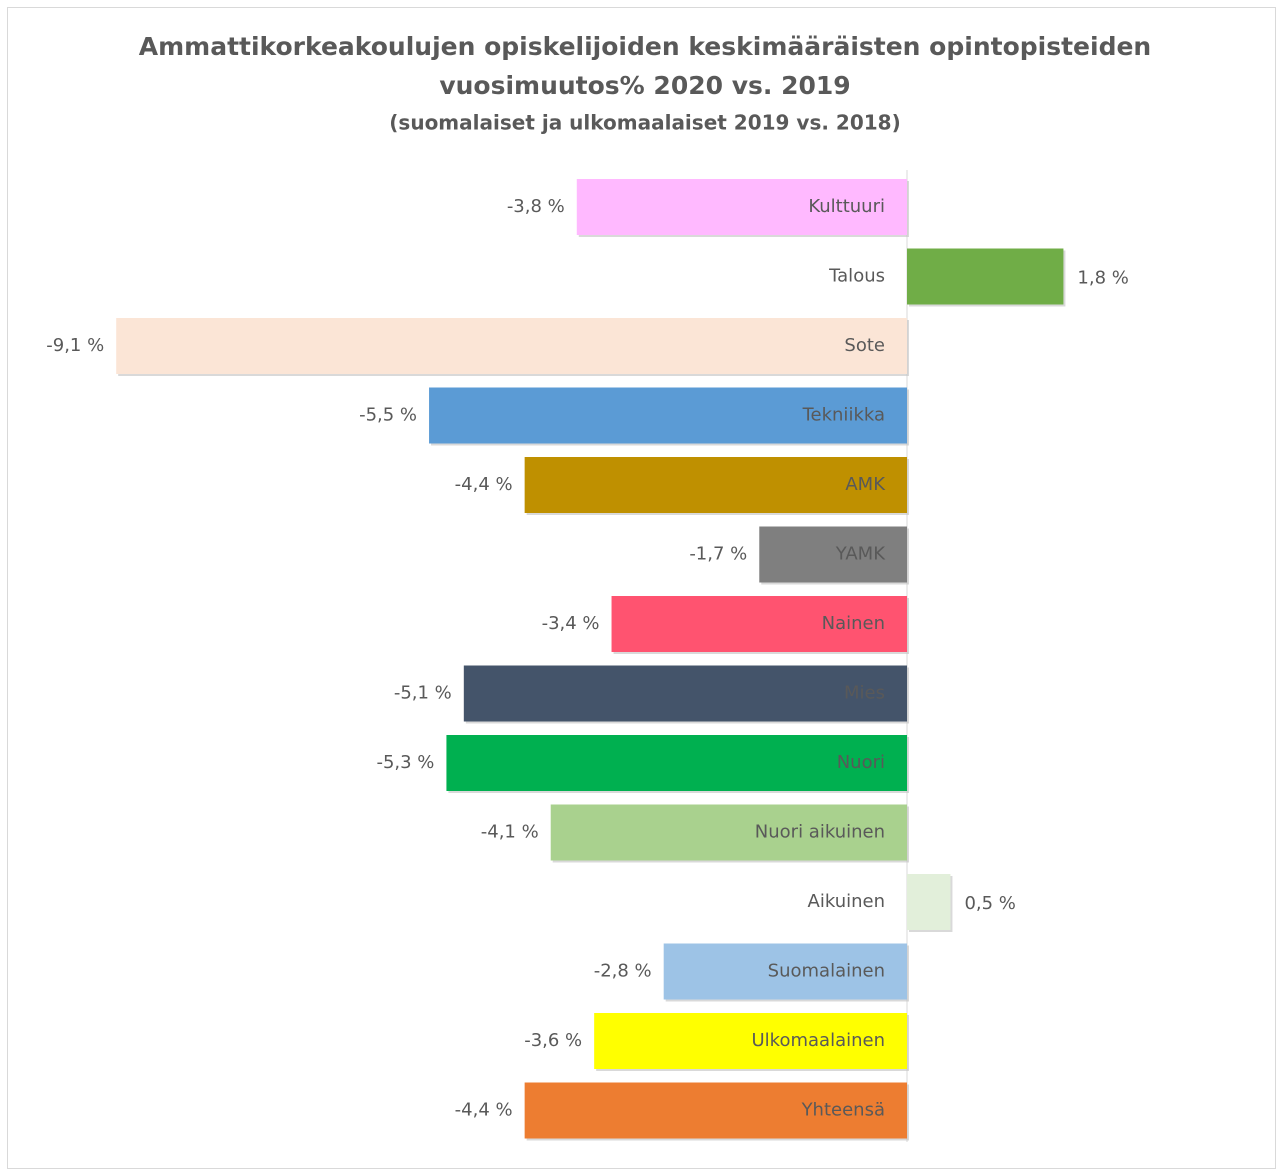 This screenshot has width=1283, height=1169. Describe the element at coordinates (1102, 278) in the screenshot. I see `value-label: 1,8 %` at that location.